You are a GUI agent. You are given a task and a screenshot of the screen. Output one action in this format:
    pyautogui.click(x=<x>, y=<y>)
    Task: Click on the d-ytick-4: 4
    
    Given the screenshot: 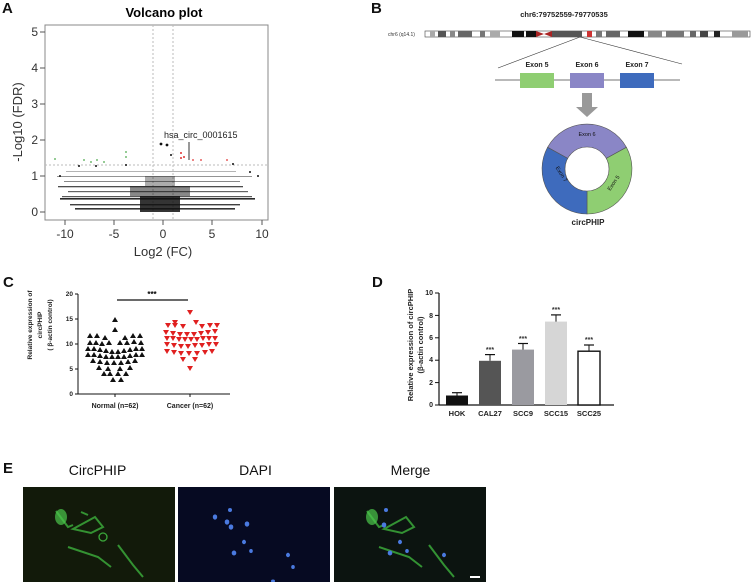 What is the action you would take?
    pyautogui.click(x=431, y=360)
    